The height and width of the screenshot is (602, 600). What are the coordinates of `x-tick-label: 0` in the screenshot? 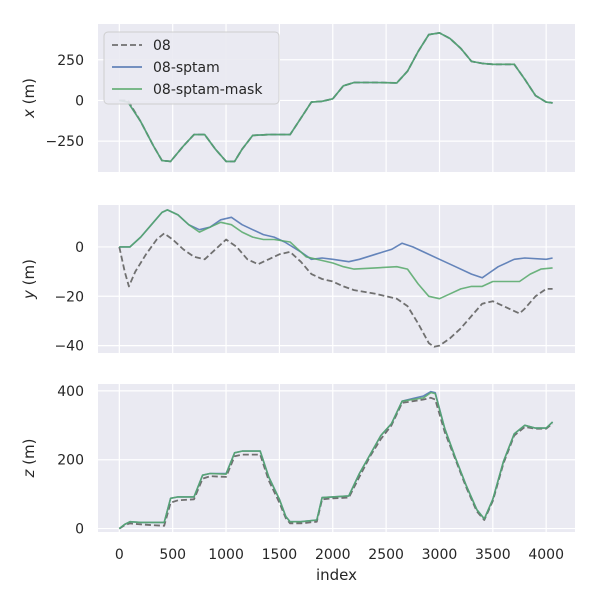 It's located at (119, 555).